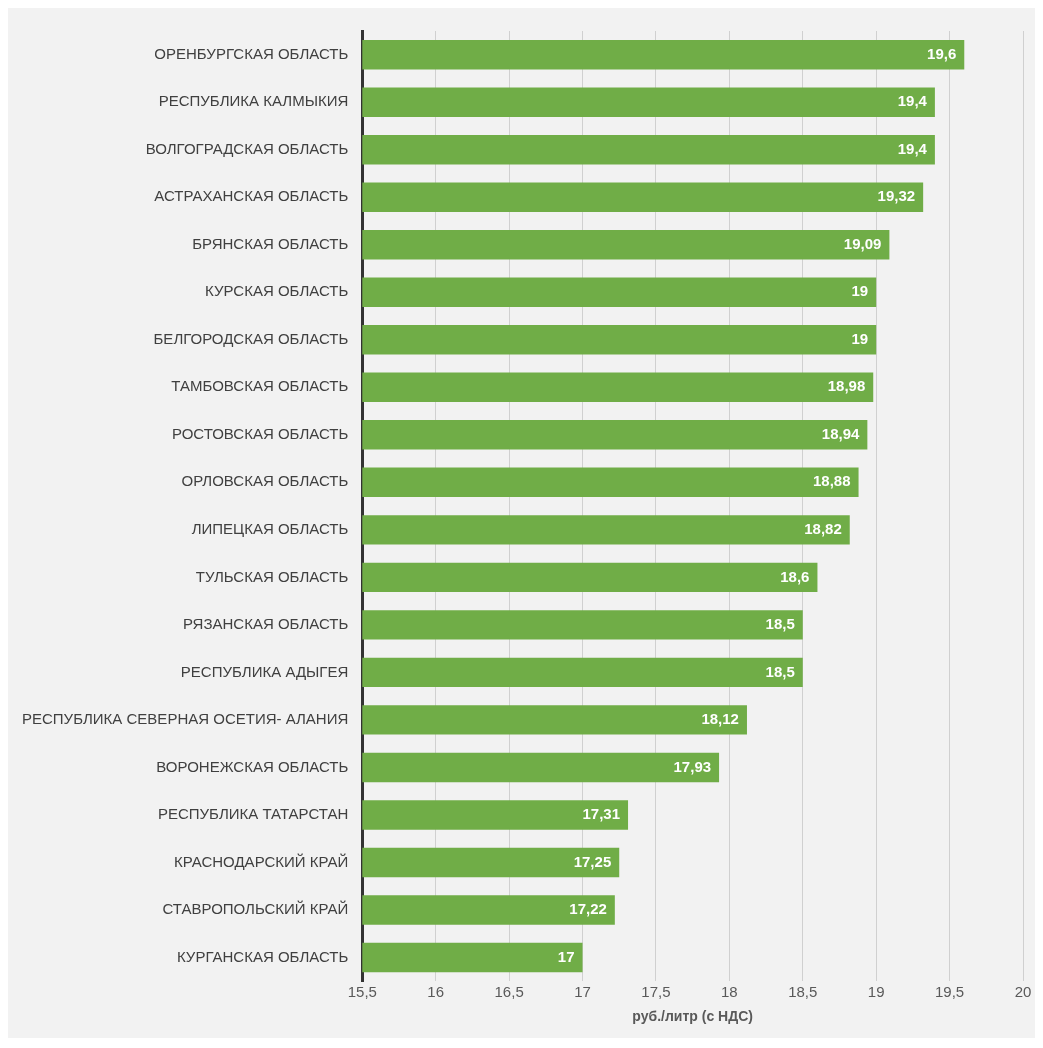  I want to click on y-tick-label: РЕСПУБЛИКА АДЫГЕЯ, so click(264, 671).